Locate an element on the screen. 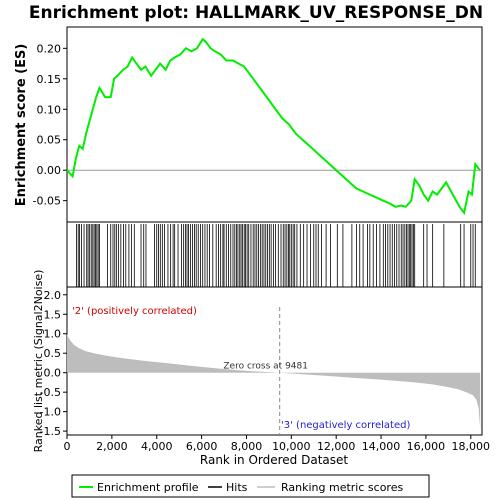  metric-tick-label: 0.5 is located at coordinates (53, 353).